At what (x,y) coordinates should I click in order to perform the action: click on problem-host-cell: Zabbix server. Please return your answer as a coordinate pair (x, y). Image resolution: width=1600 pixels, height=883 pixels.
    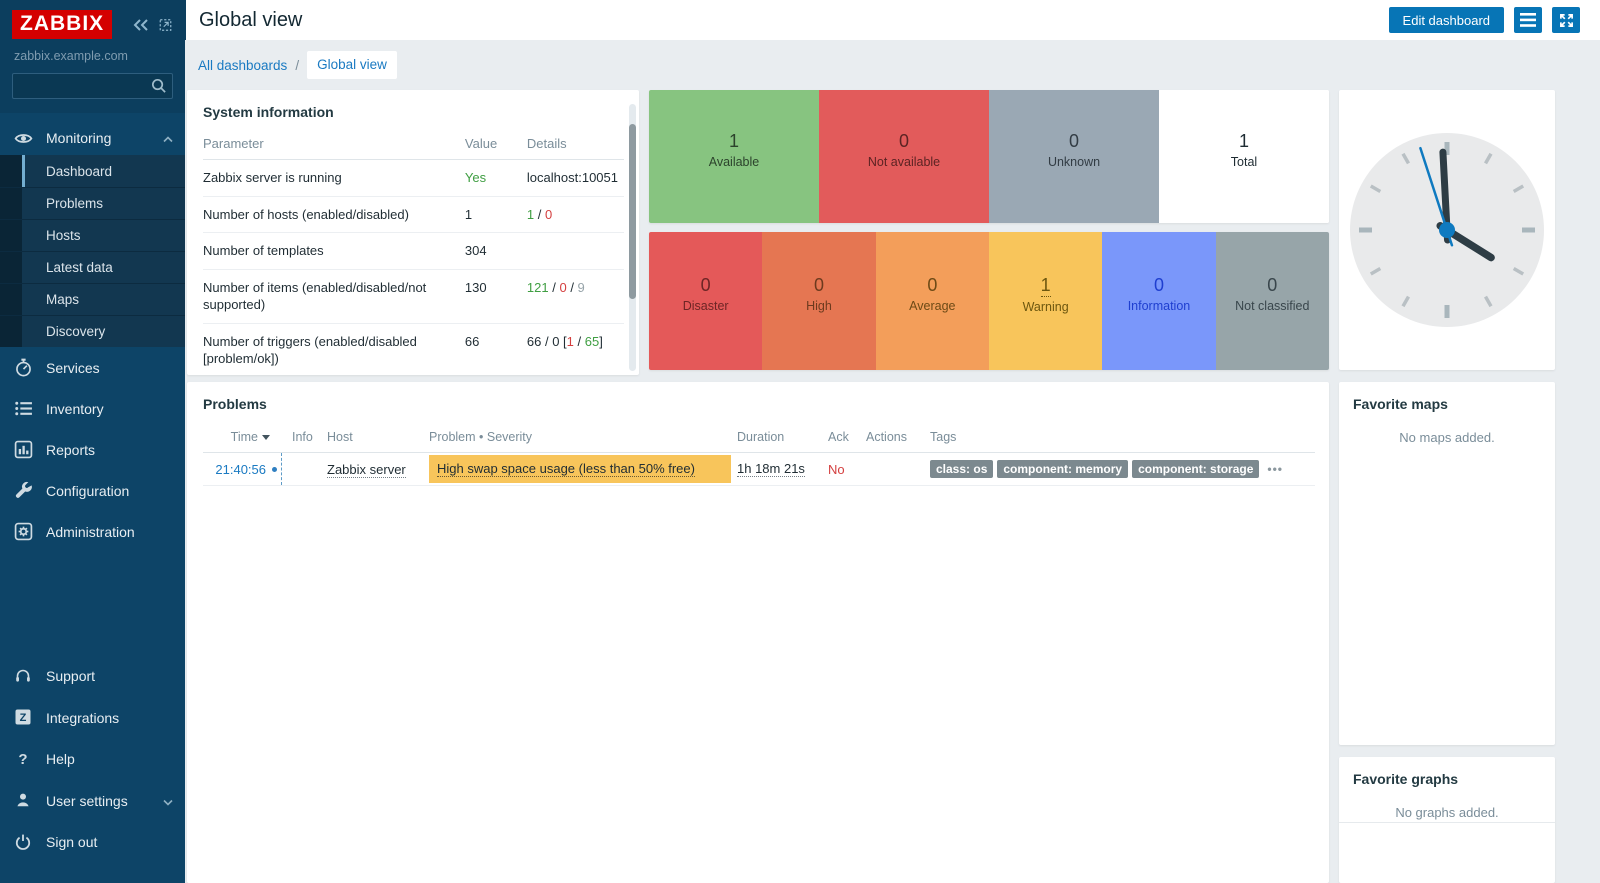
    Looking at the image, I should click on (378, 469).